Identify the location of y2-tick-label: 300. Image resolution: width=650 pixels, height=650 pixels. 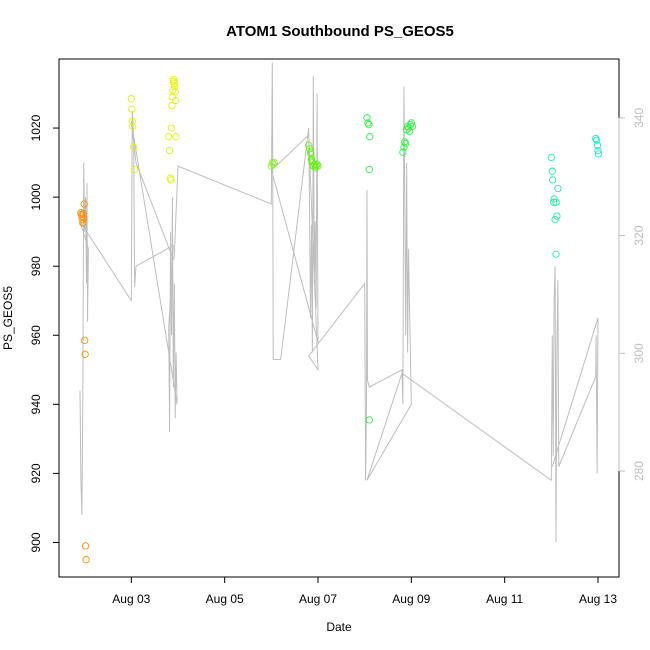
(639, 353).